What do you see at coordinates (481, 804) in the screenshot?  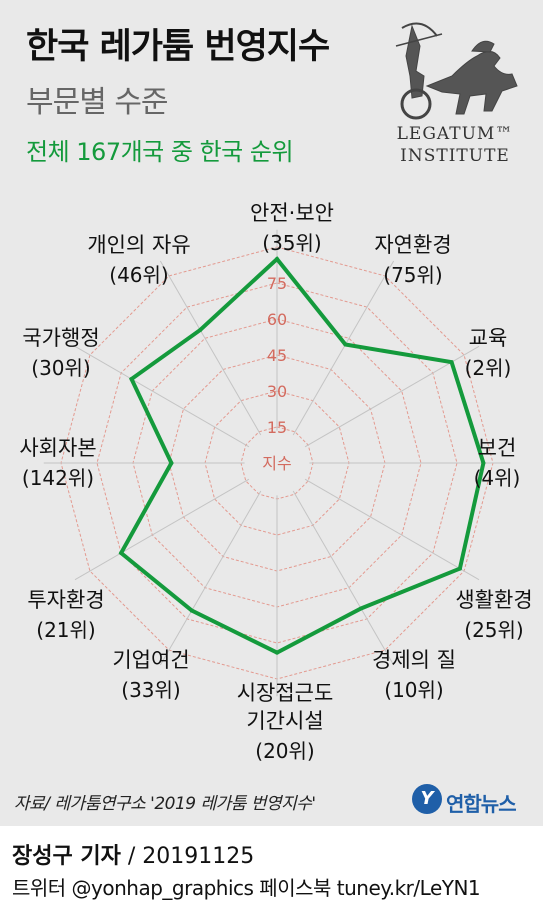 I see `yonhap-brand: 연합뉴스` at bounding box center [481, 804].